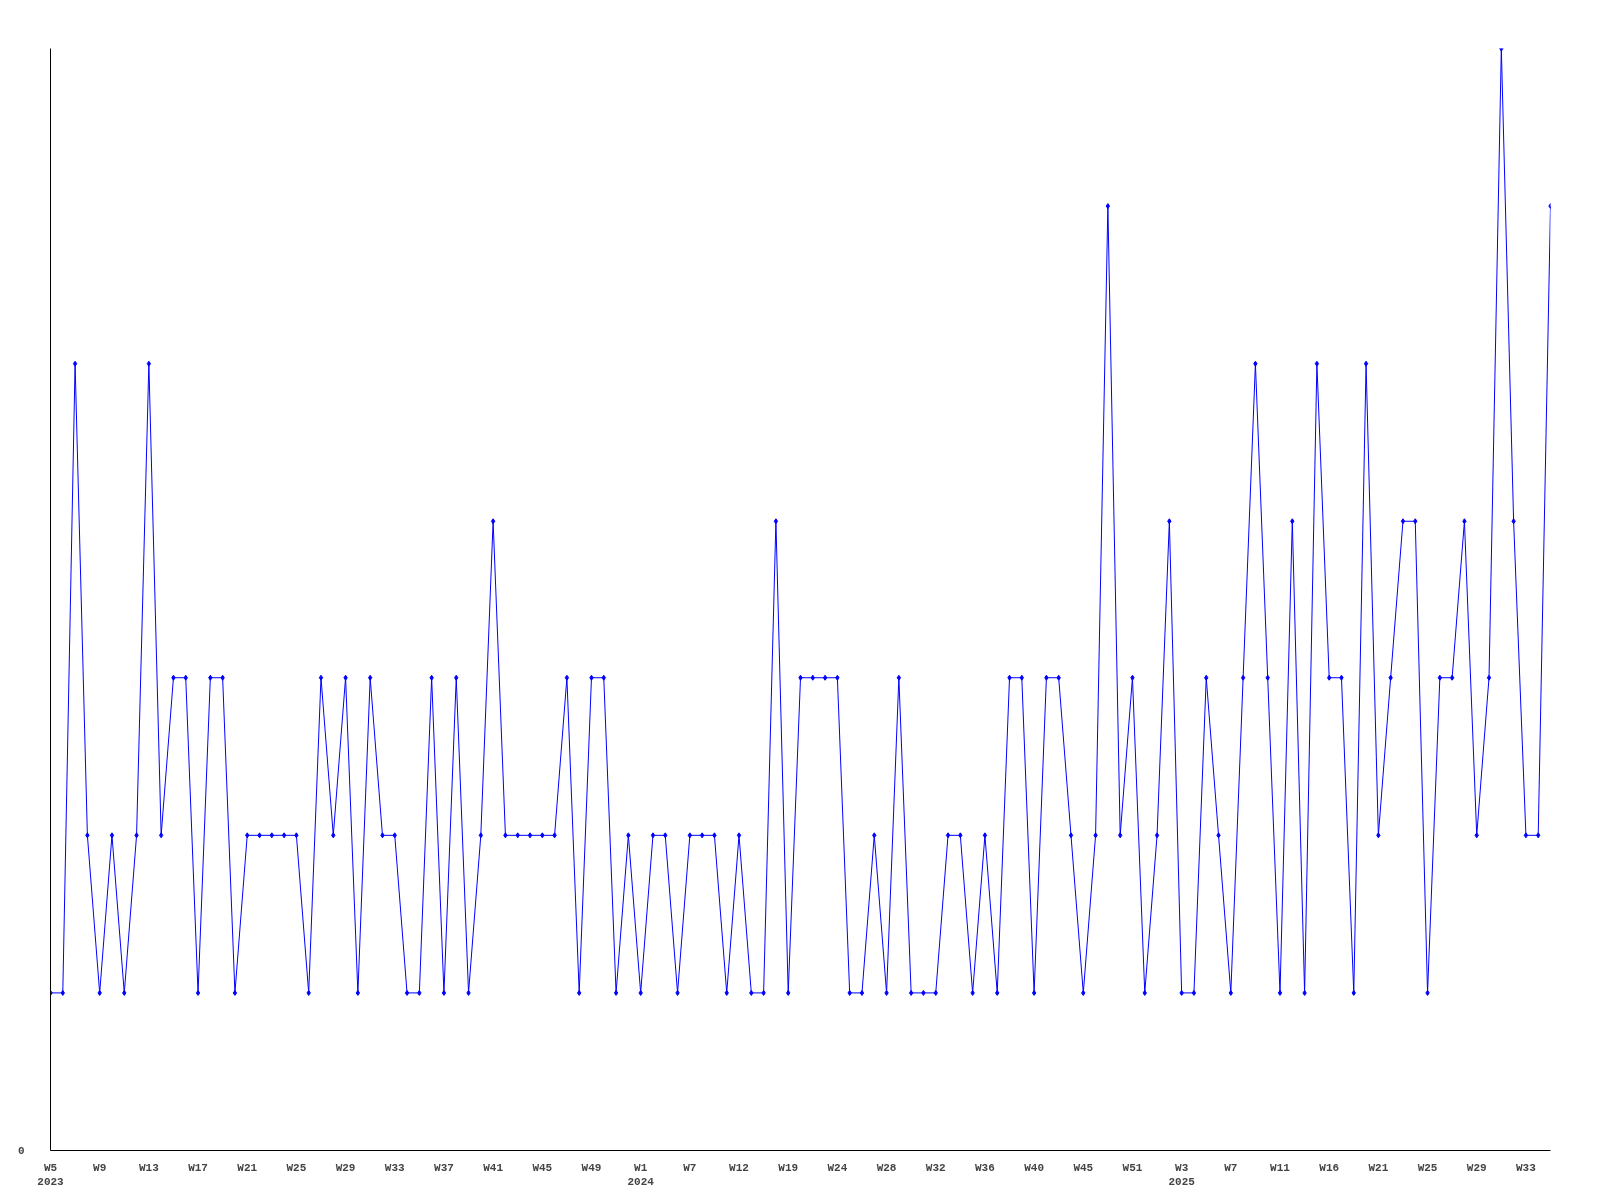 The image size is (1600, 1200). What do you see at coordinates (837, 1167) in the screenshot?
I see `x-tick-label: W24` at bounding box center [837, 1167].